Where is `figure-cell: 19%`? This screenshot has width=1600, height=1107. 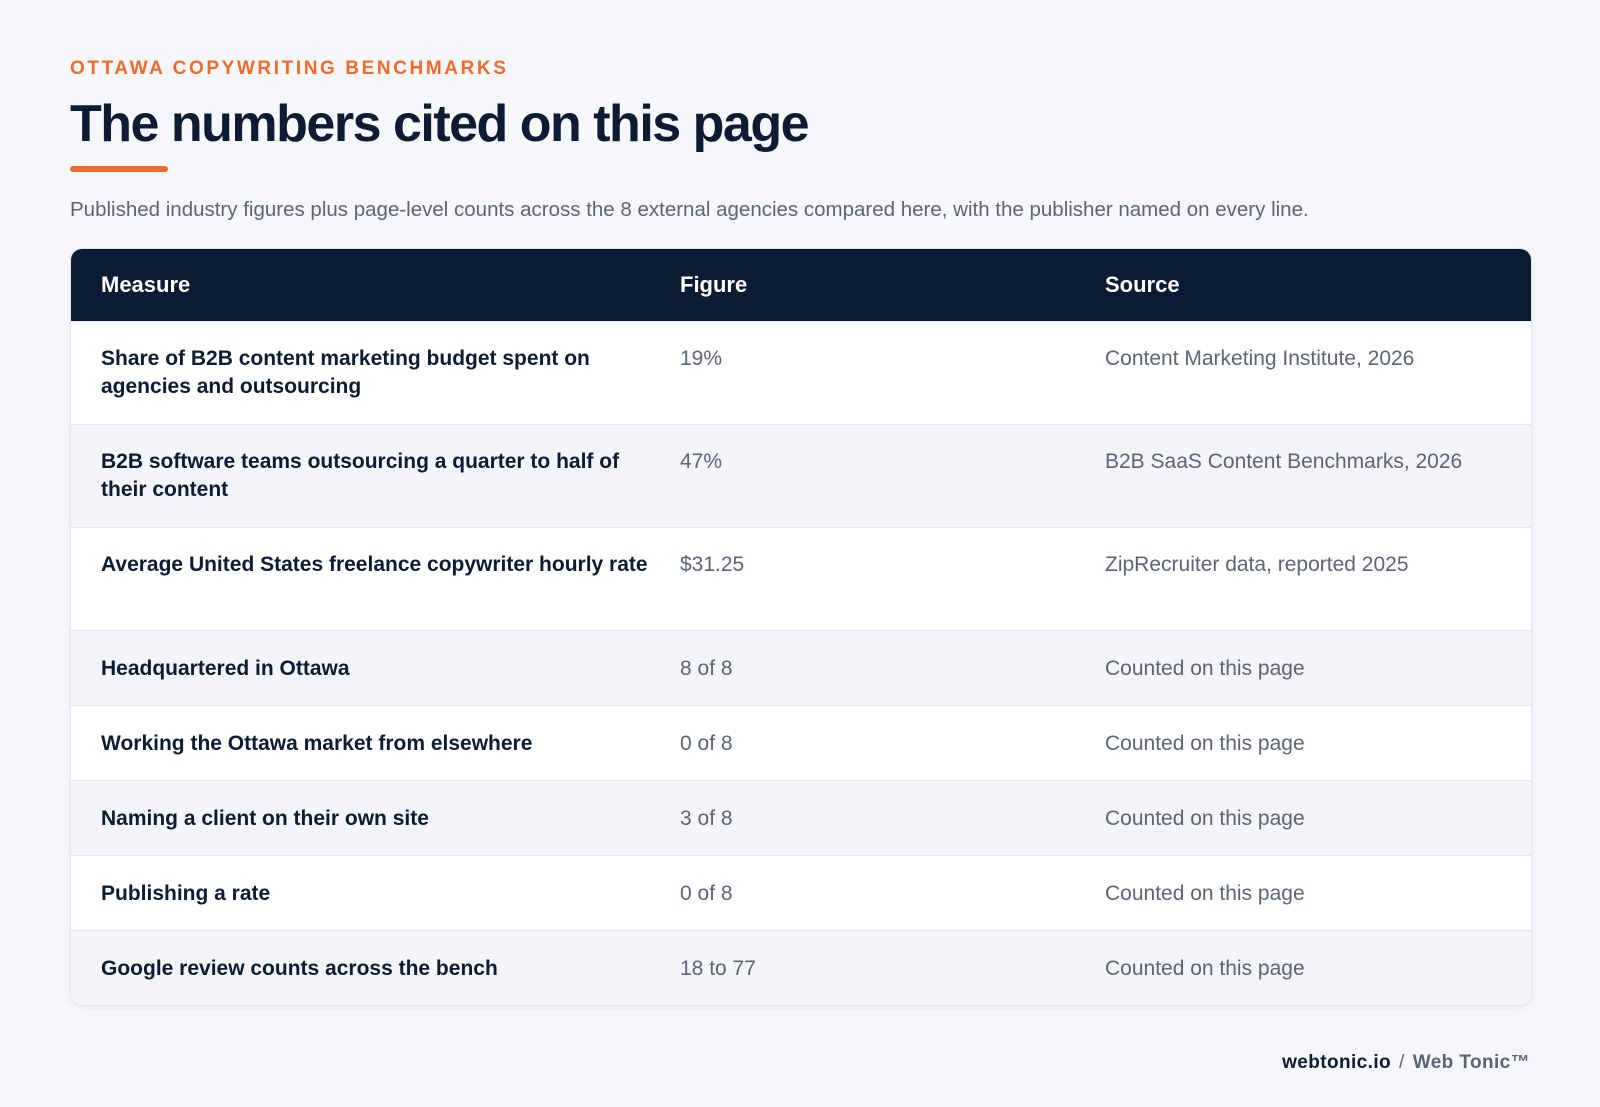
figure-cell: 19% is located at coordinates (701, 358).